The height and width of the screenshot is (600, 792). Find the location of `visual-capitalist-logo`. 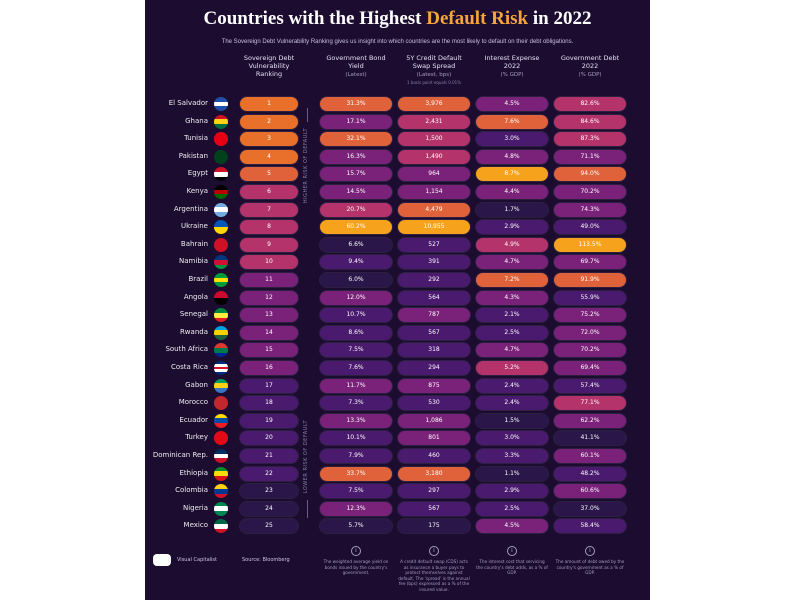

visual-capitalist-logo is located at coordinates (162, 560).